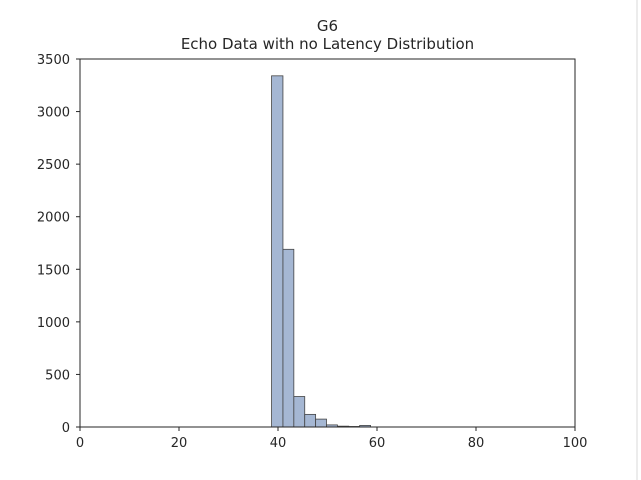 The height and width of the screenshot is (480, 641). Describe the element at coordinates (53, 60) in the screenshot. I see `y-tick-label-7: 3500` at that location.